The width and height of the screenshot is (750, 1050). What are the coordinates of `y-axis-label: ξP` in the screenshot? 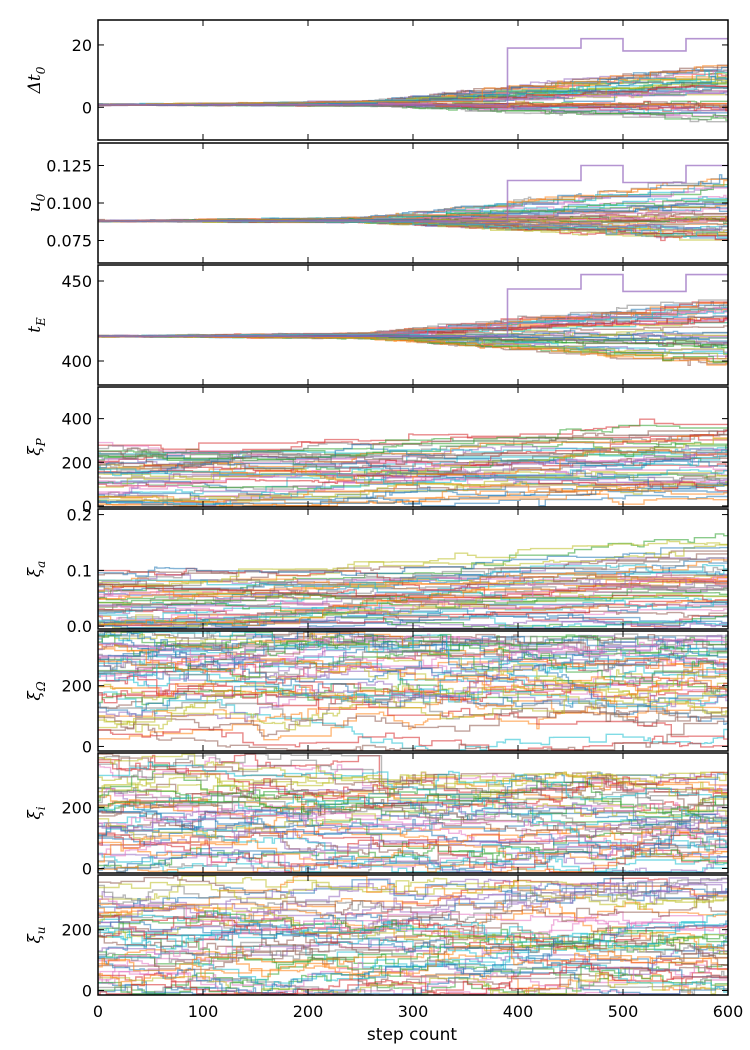 It's located at (36, 446).